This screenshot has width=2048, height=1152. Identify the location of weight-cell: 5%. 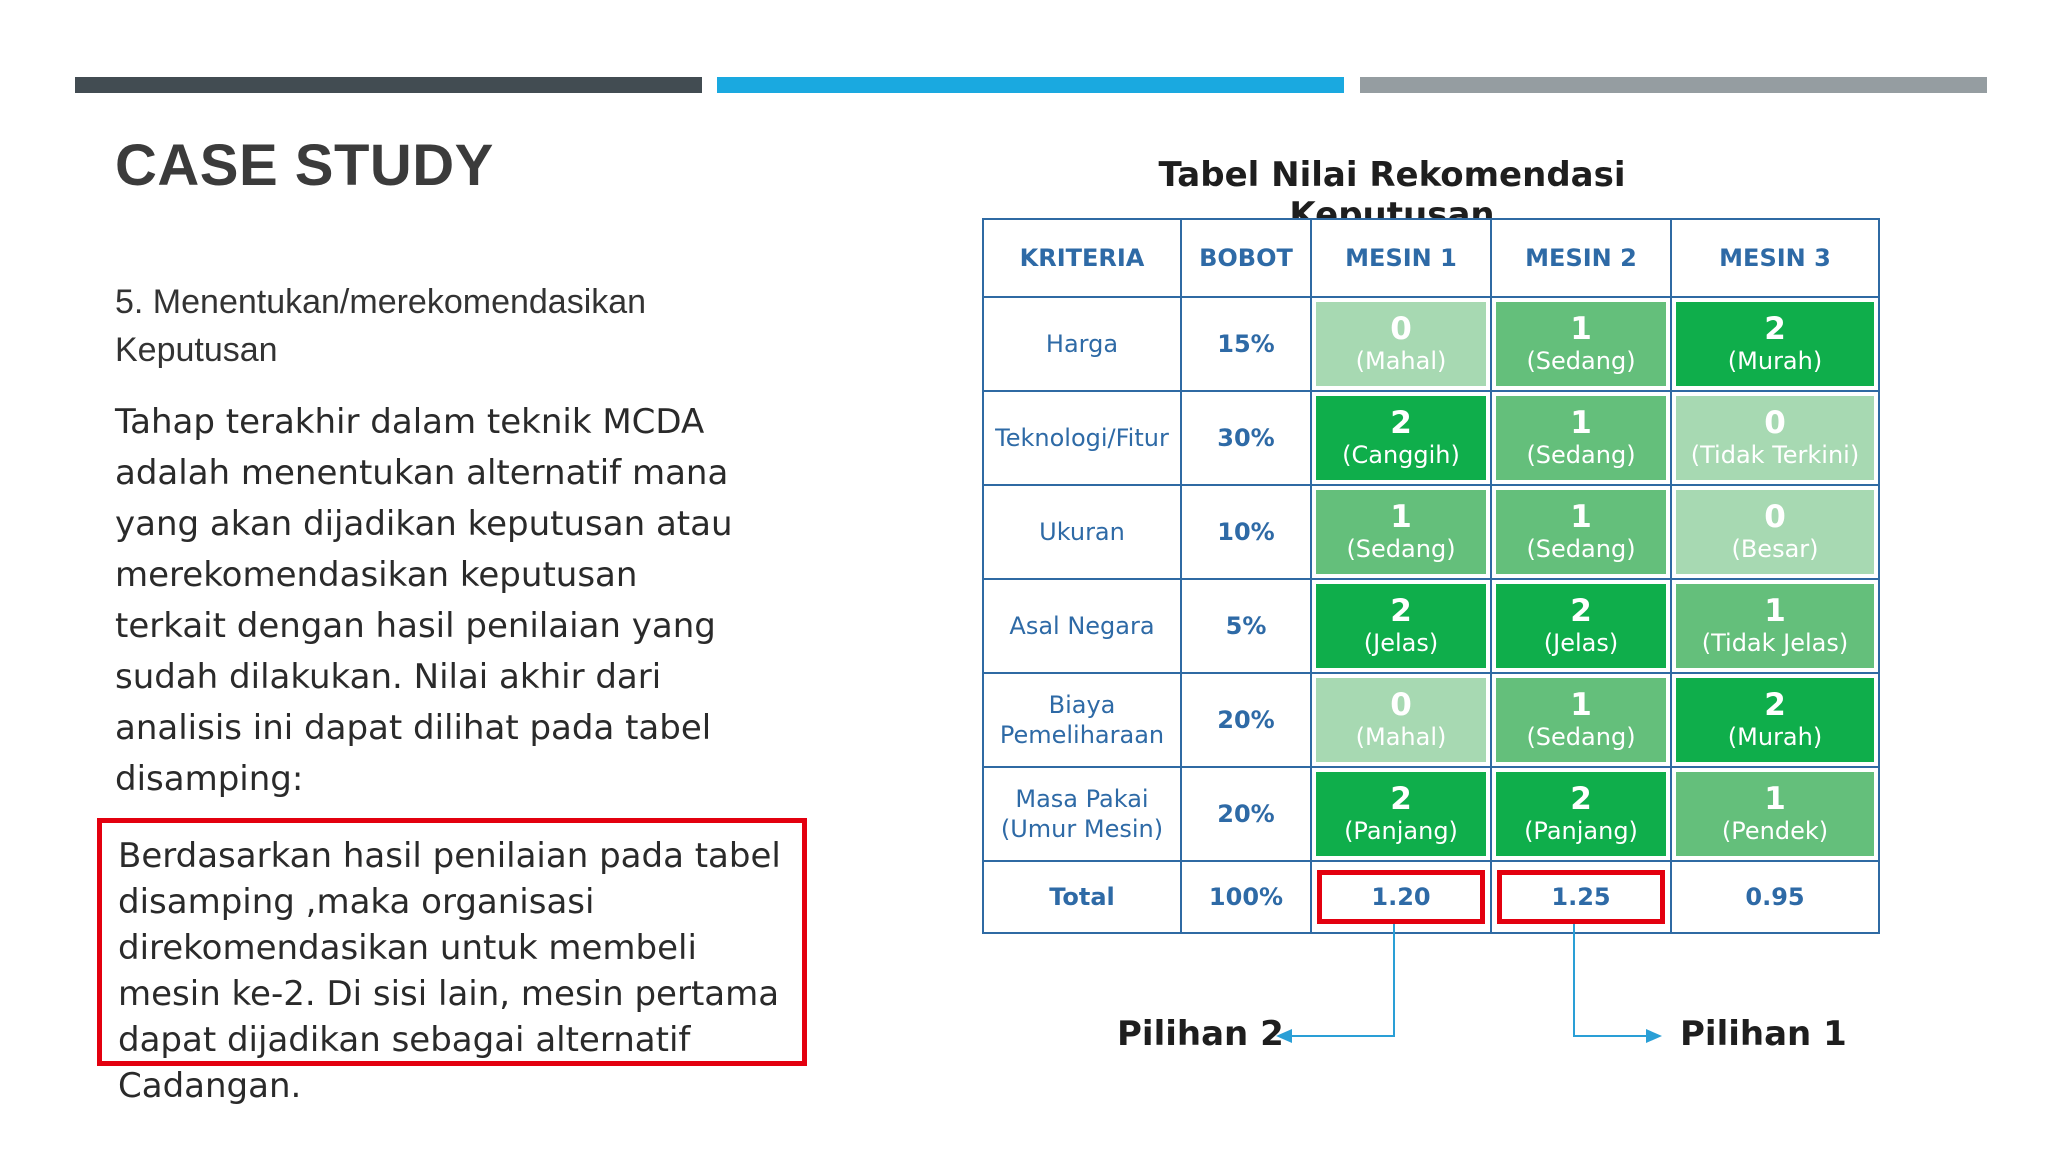
(1246, 626).